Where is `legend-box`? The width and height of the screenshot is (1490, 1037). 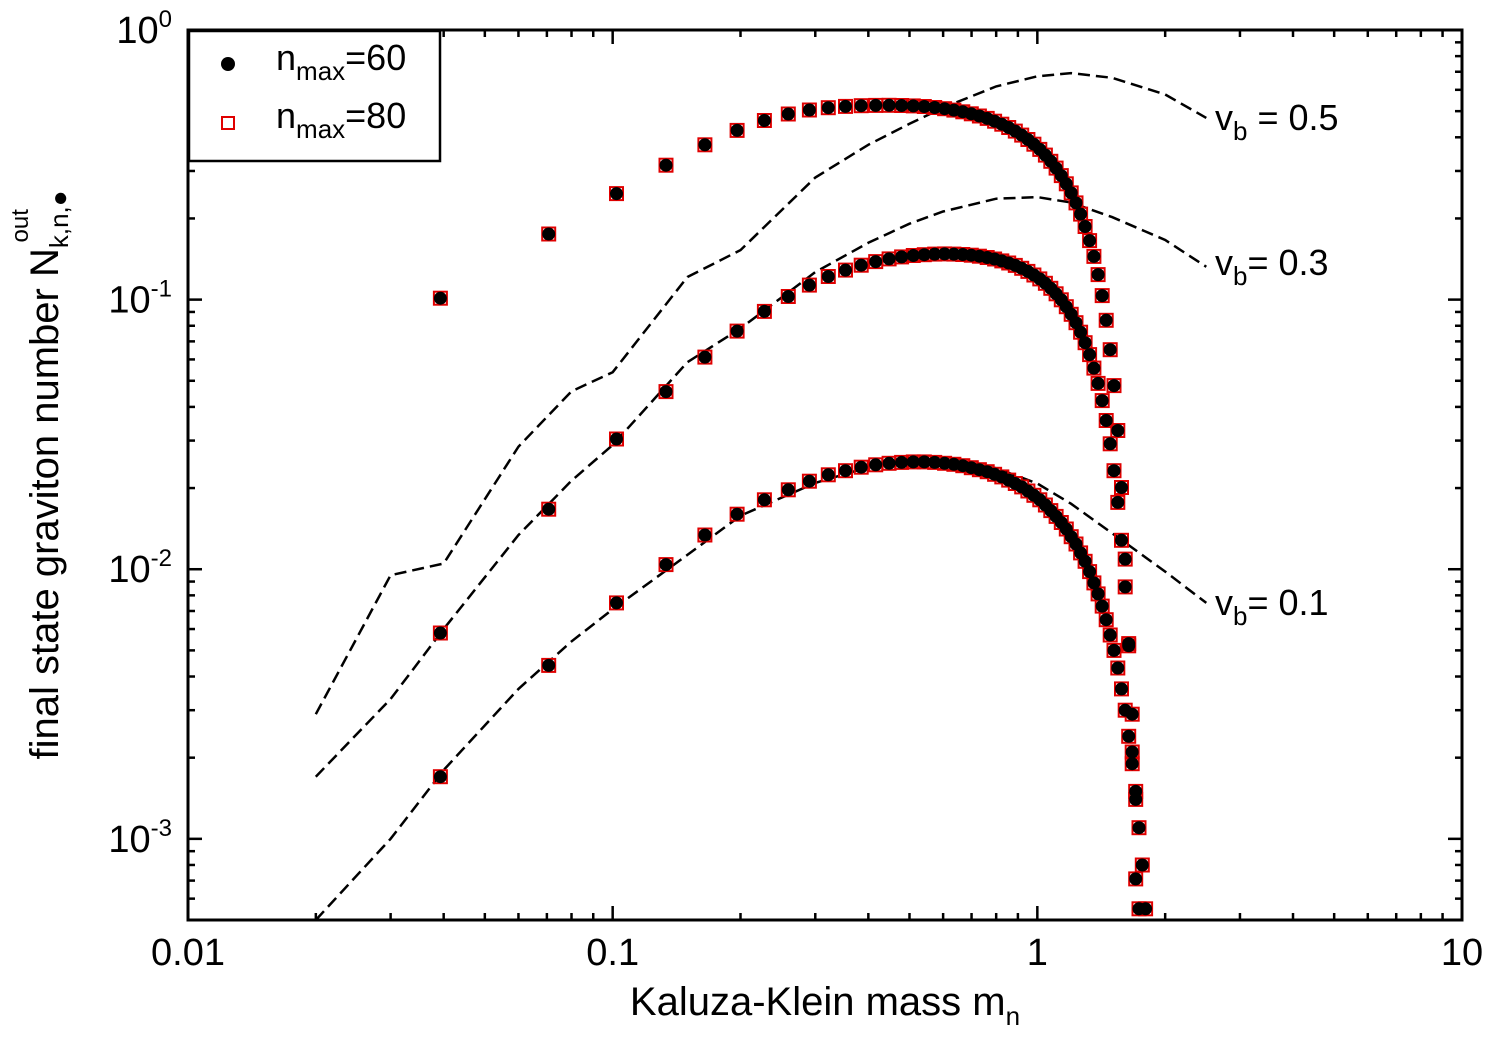
legend-box is located at coordinates (314, 96).